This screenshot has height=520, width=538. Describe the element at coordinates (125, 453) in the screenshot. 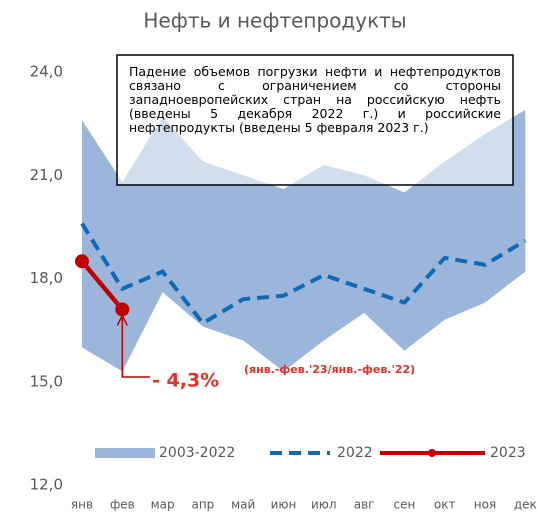

I see `legend-swatch` at that location.